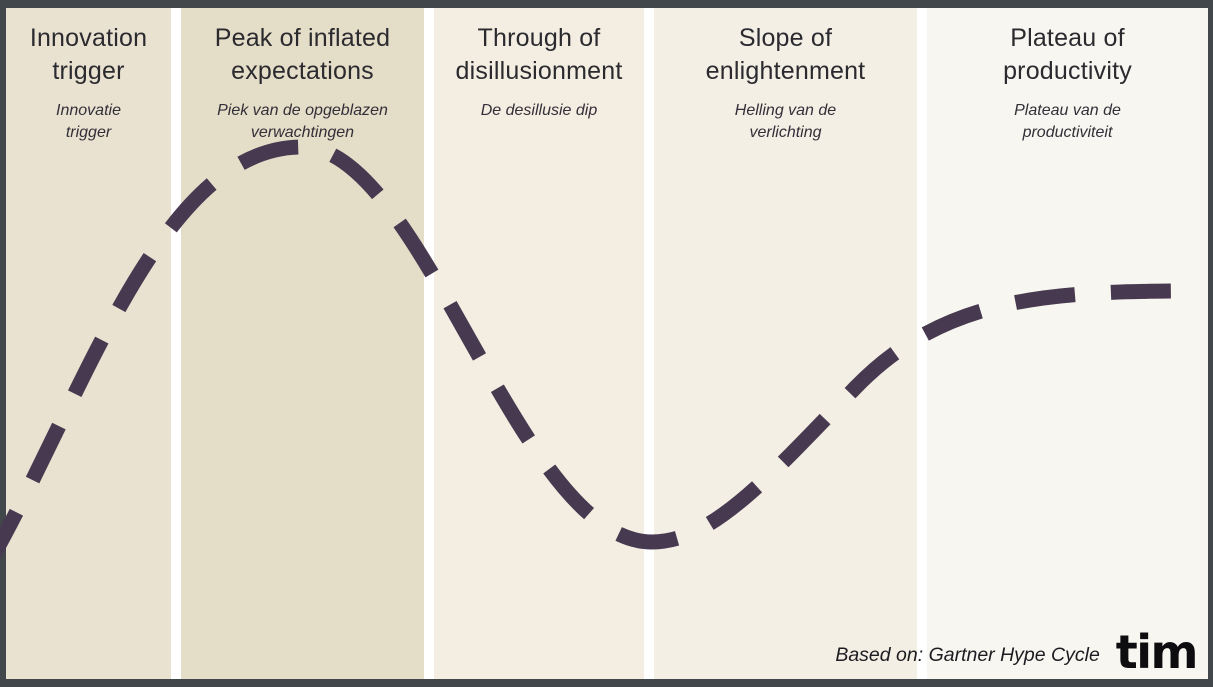 The image size is (1213, 687). I want to click on phase-subtitle: Helling van de verlichting, so click(785, 121).